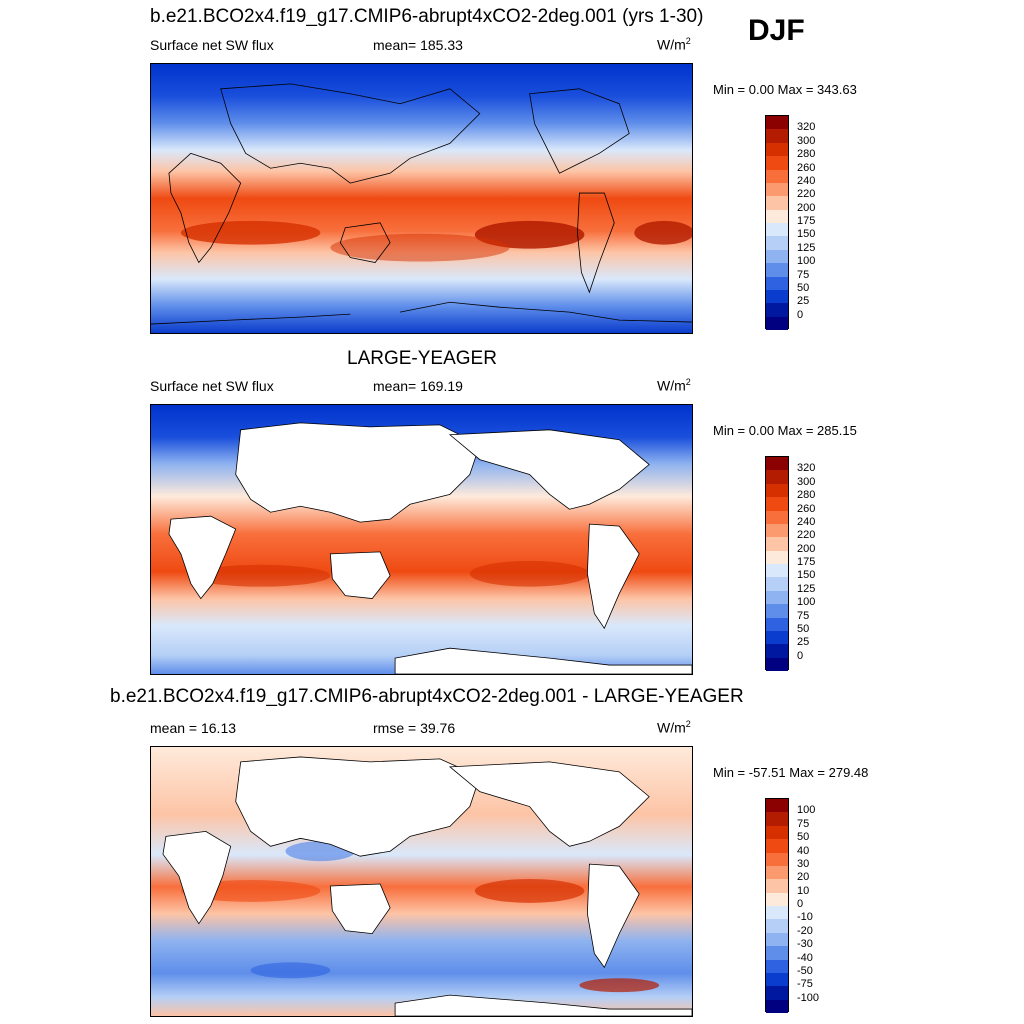 This screenshot has height=1024, width=1024. Describe the element at coordinates (803, 863) in the screenshot. I see `colorbar-tick-label: 30` at that location.